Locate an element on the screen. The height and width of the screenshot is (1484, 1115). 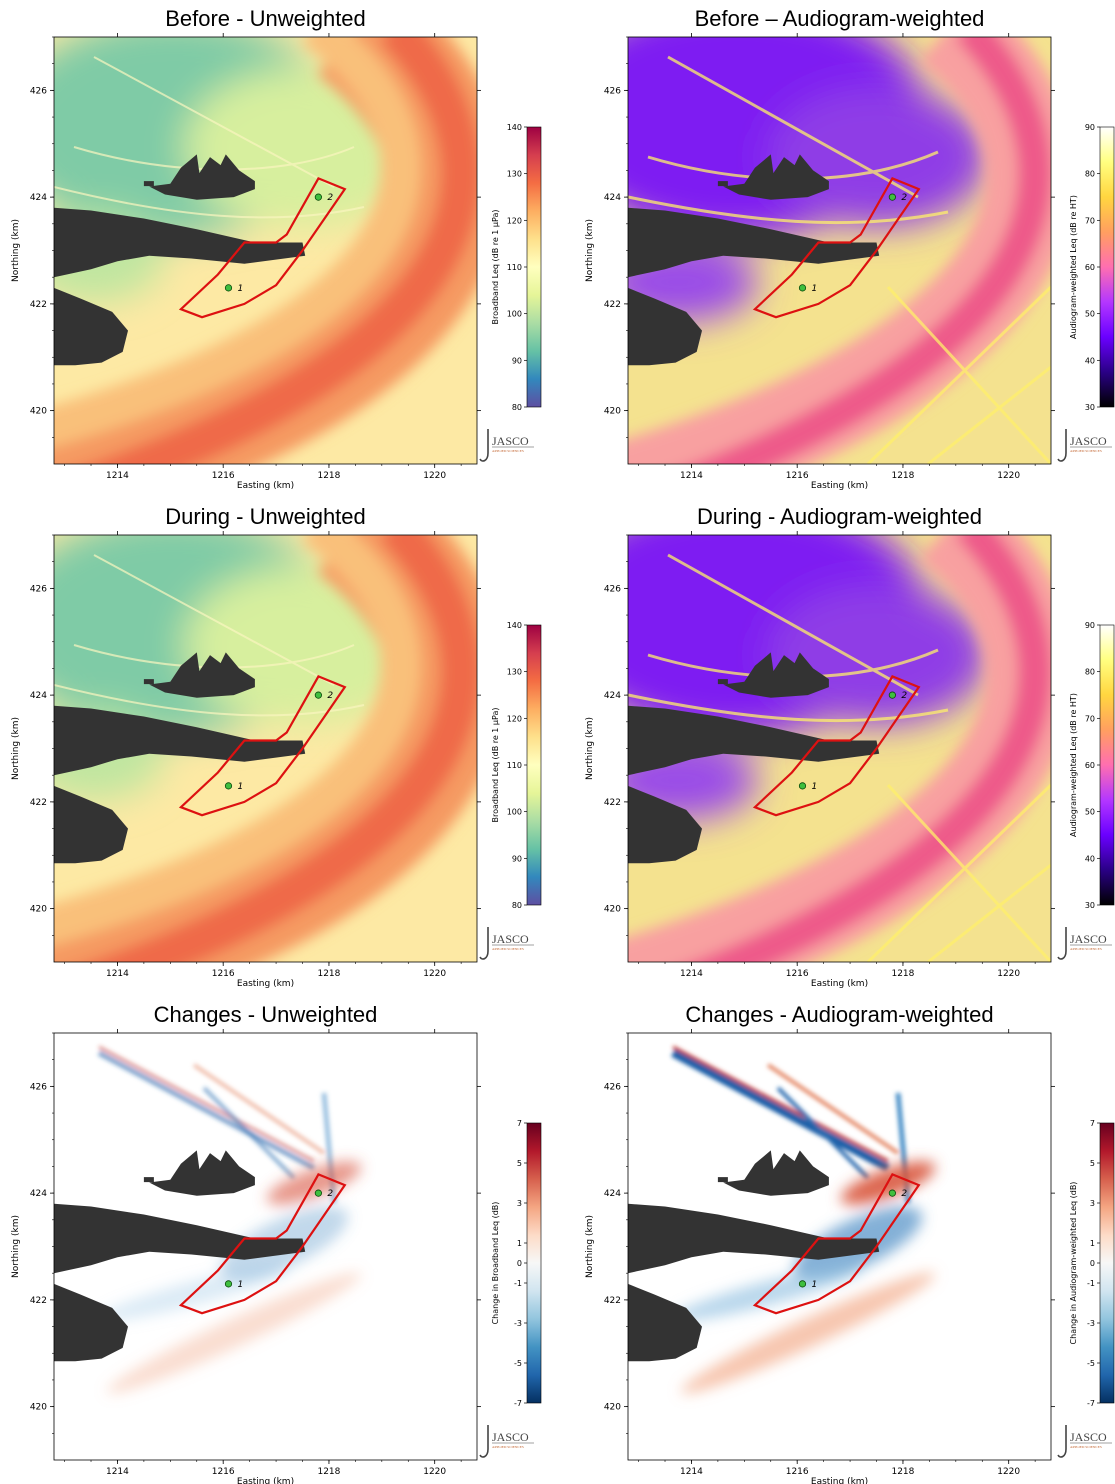
logo-hook is located at coordinates (1062, 1441).